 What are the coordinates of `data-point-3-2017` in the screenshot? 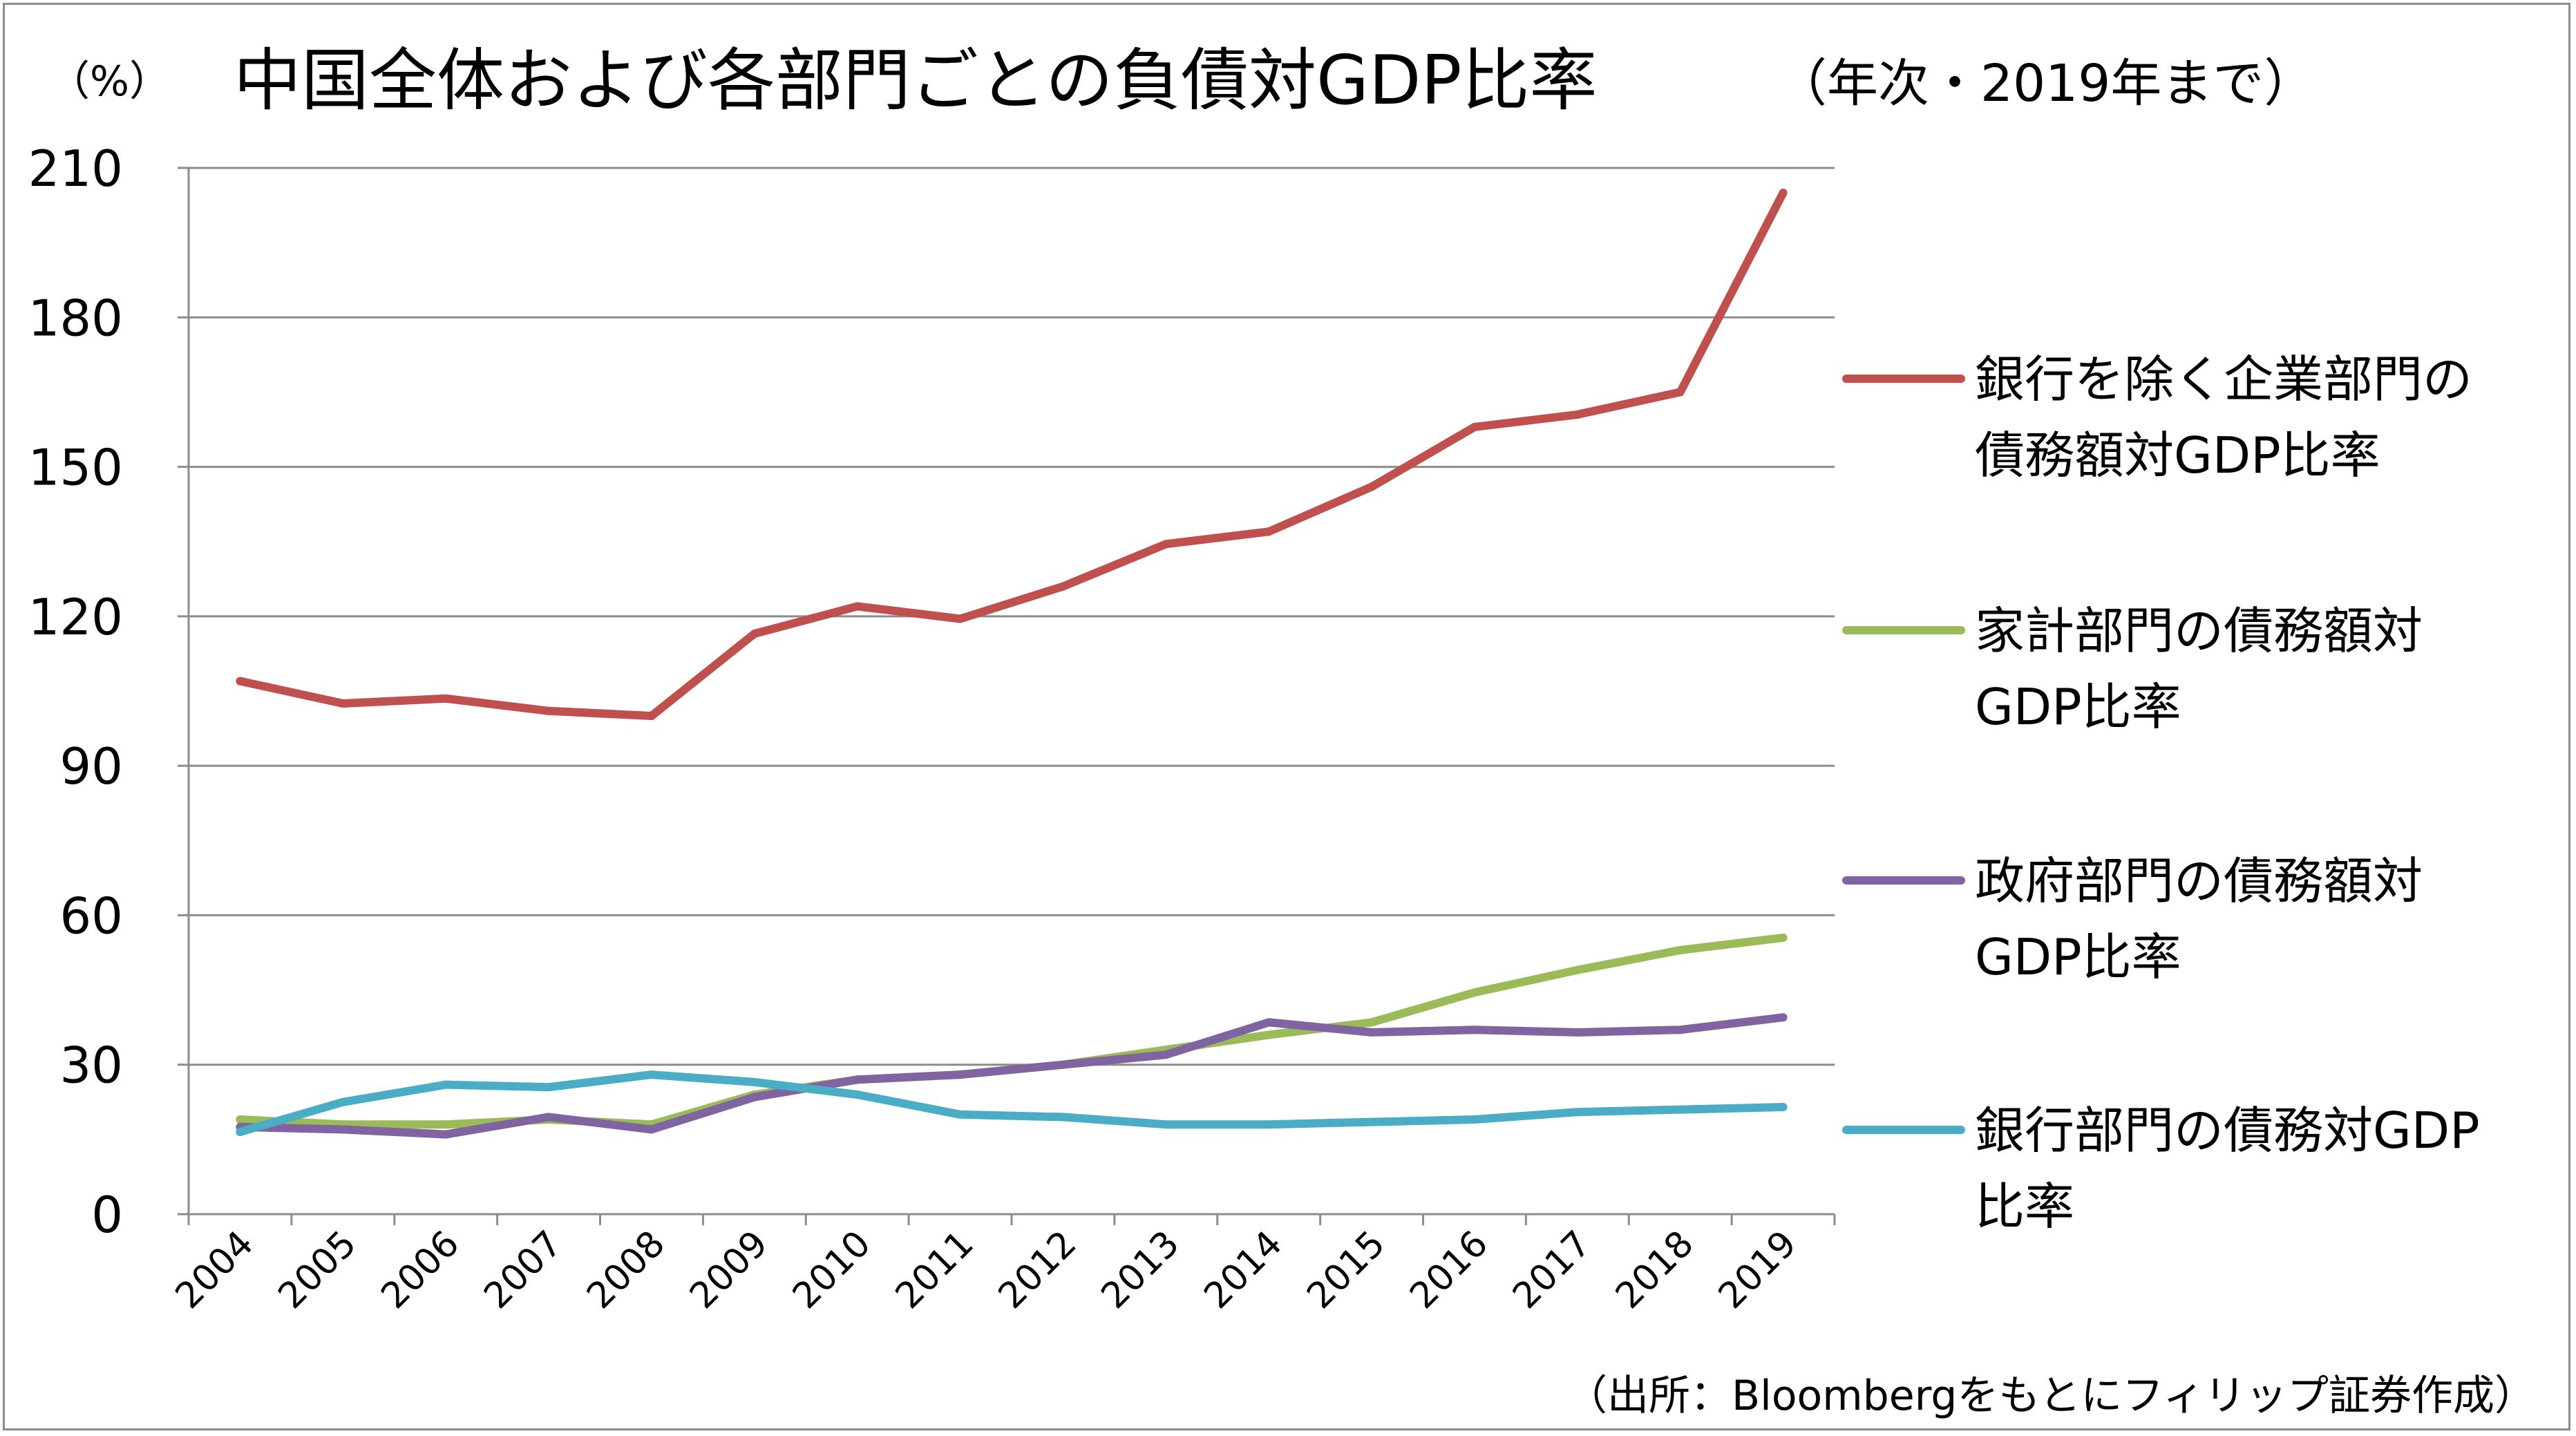 It's located at (1577, 1112).